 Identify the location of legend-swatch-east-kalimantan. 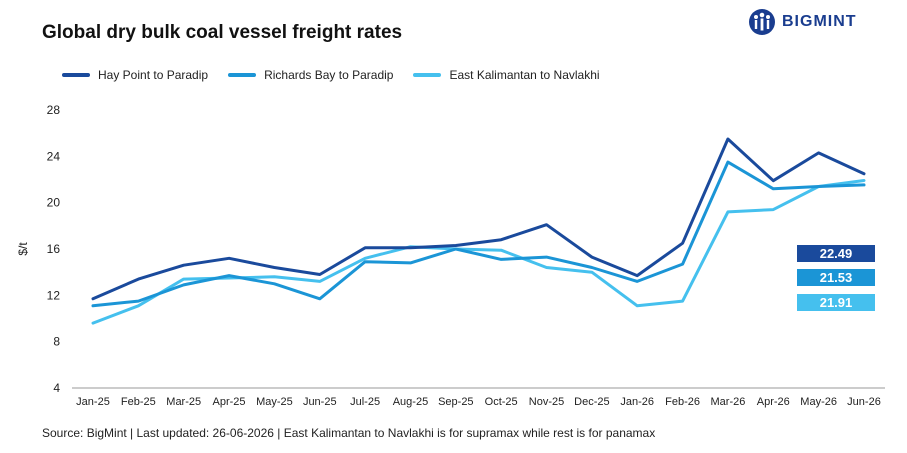
(427, 75).